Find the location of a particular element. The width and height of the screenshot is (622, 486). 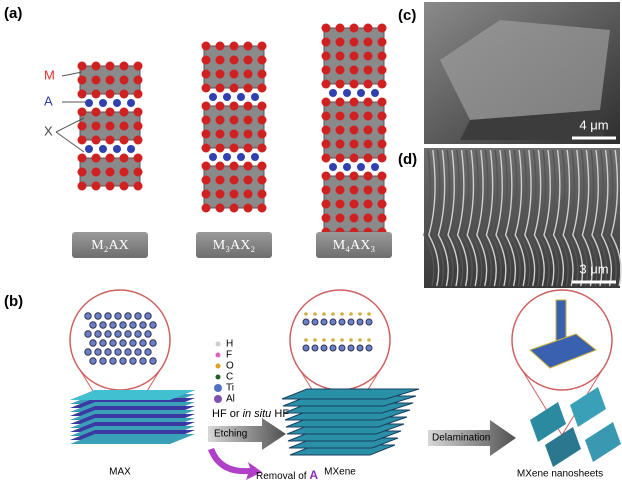

octahedra is located at coordinates (234, 127).